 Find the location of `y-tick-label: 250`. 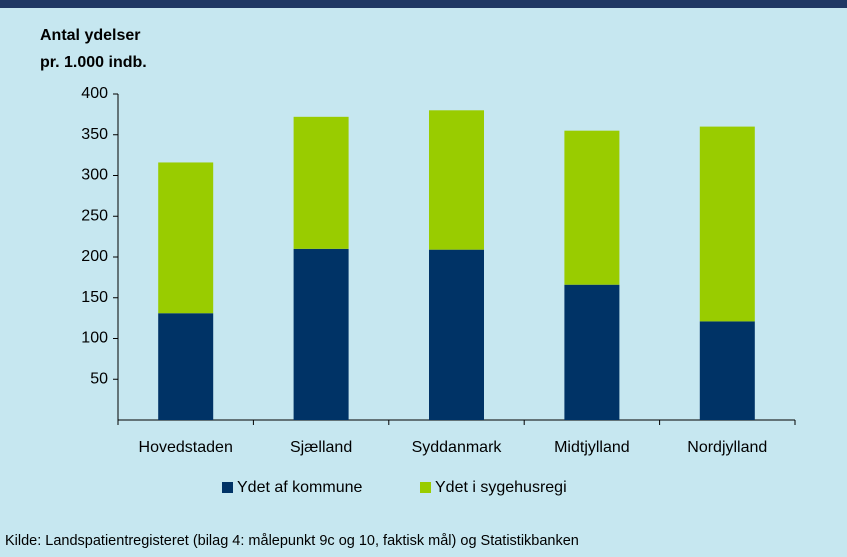

y-tick-label: 250 is located at coordinates (94, 215).